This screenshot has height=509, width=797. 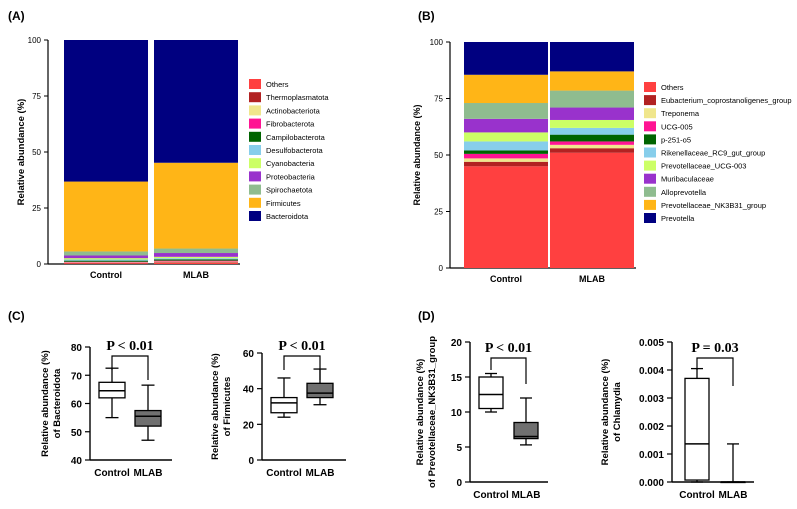 I want to click on y-tick-label: 0.003, so click(x=651, y=399).